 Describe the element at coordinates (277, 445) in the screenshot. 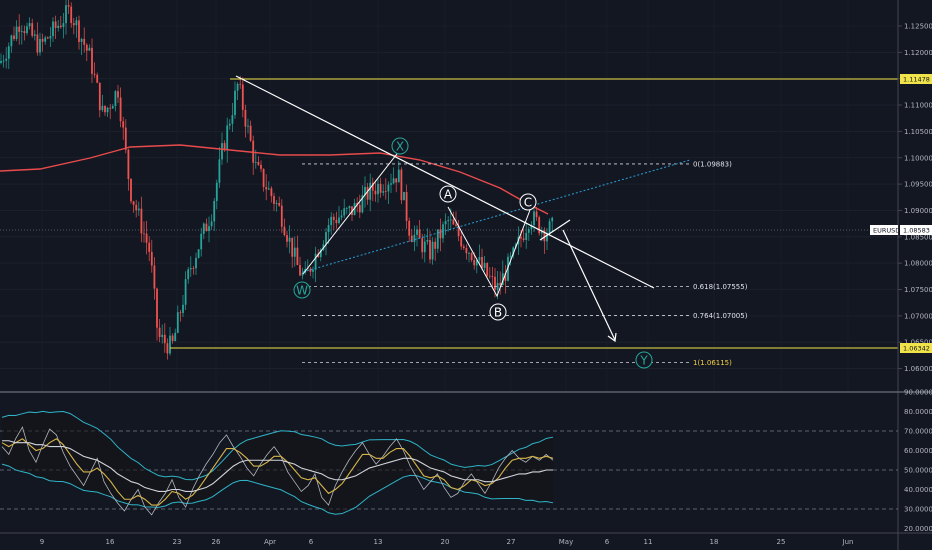

I see `oscillator-upper-band-line` at that location.